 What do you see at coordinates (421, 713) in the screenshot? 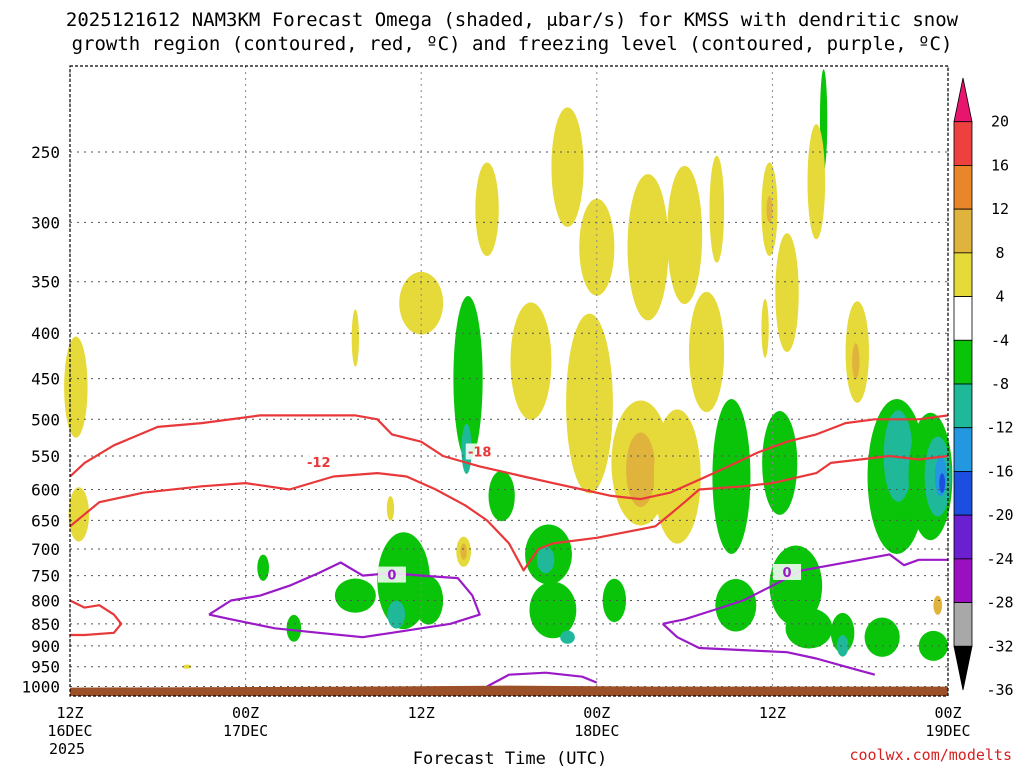
I see `x-tick-label-24: 12Z` at bounding box center [421, 713].